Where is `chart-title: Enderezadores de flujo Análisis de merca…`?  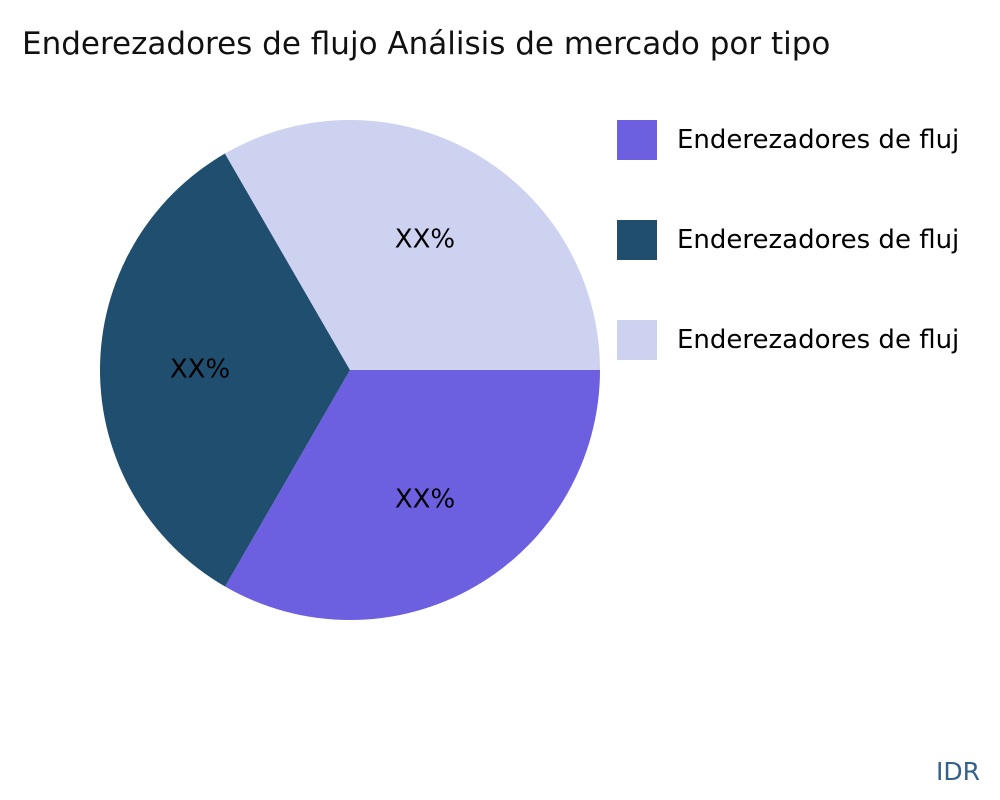
chart-title: Enderezadores de flujo Análisis de merca… is located at coordinates (426, 44).